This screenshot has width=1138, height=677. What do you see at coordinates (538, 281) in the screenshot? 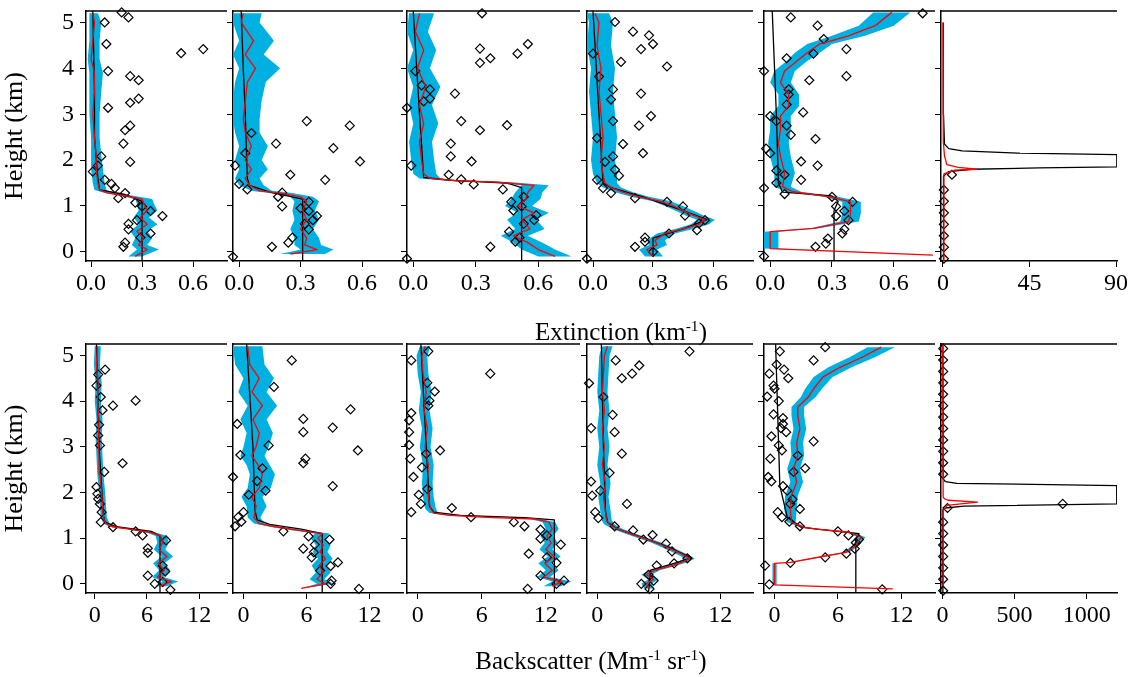
I see `x-tick-label: 0.6` at bounding box center [538, 281].